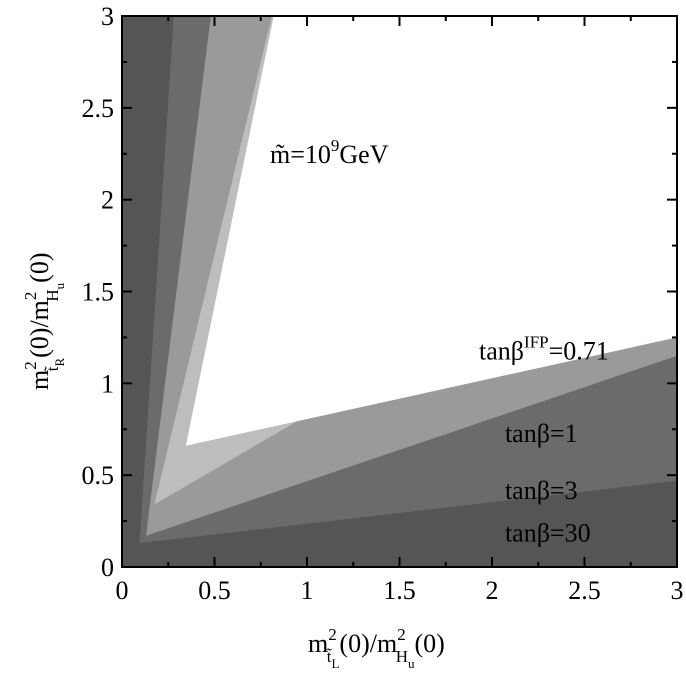 This screenshot has height=674, width=686. I want to click on x-axis-label: m2 t̃L(0)/m2 Hu(0), so click(376, 648).